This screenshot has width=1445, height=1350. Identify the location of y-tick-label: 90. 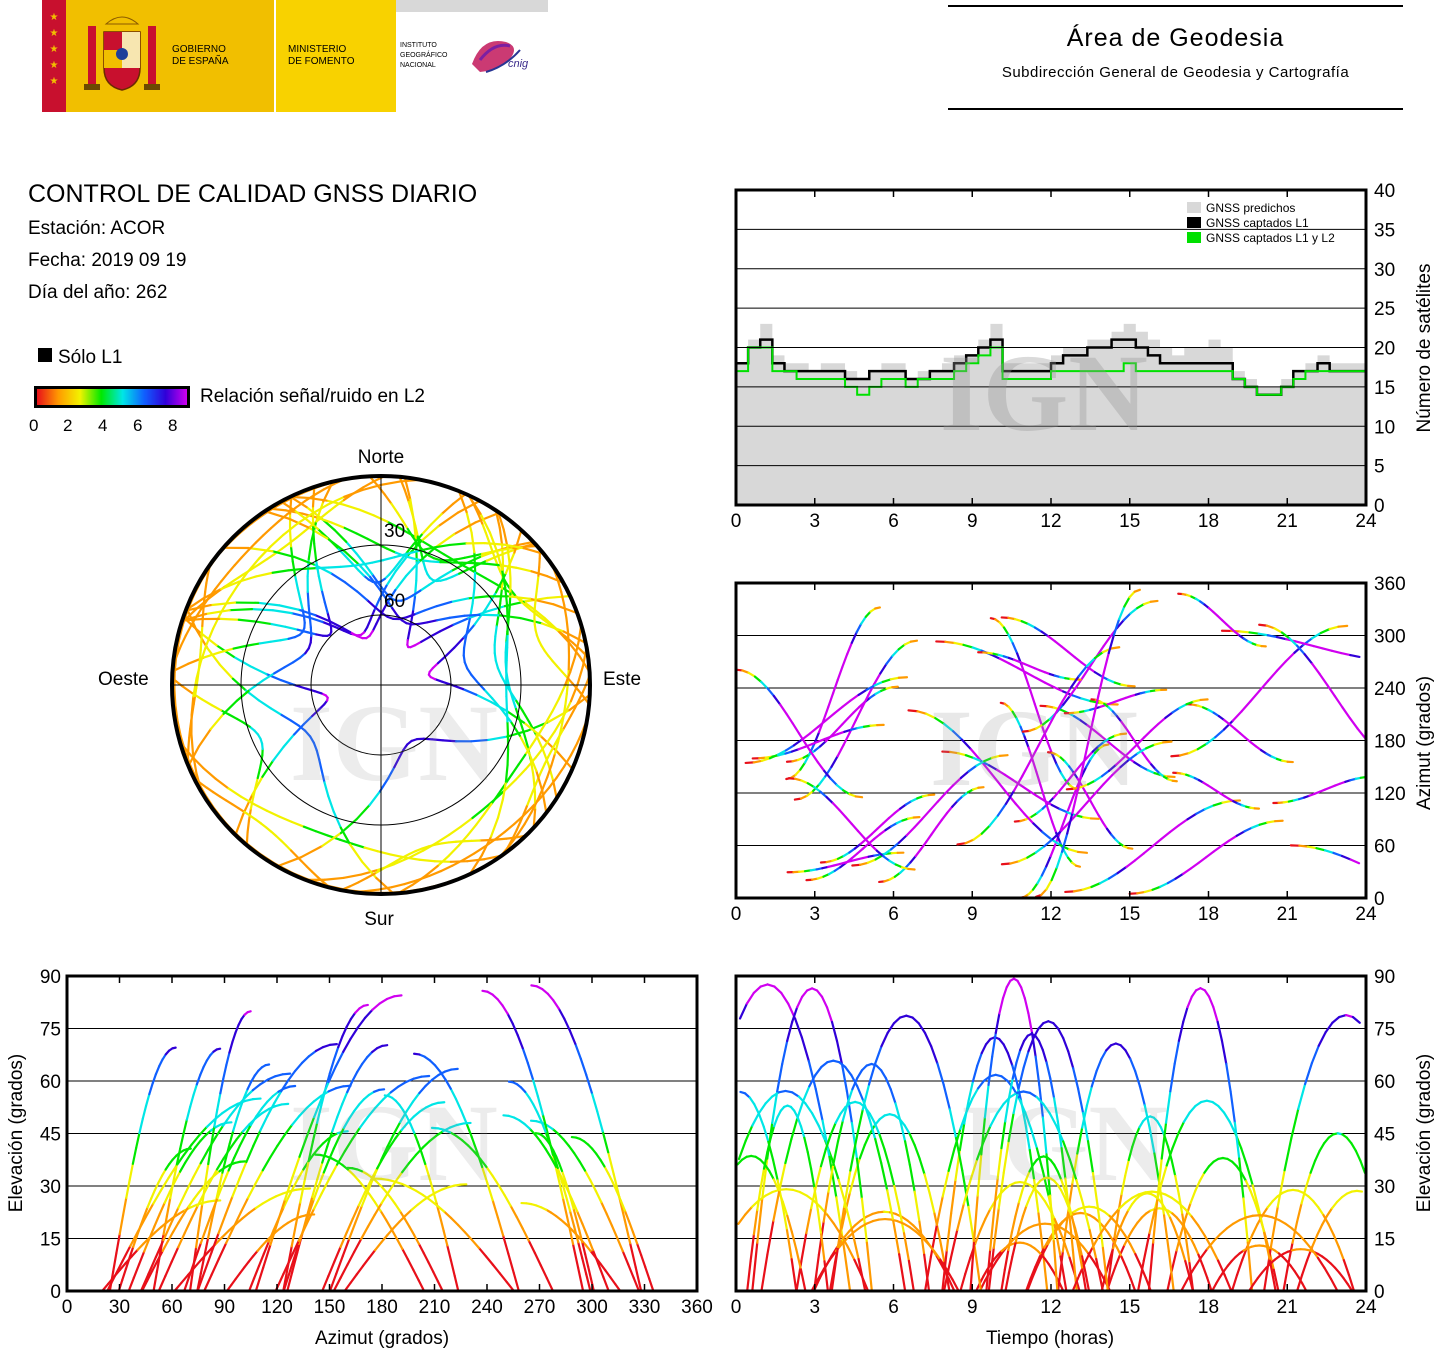
(1384, 978).